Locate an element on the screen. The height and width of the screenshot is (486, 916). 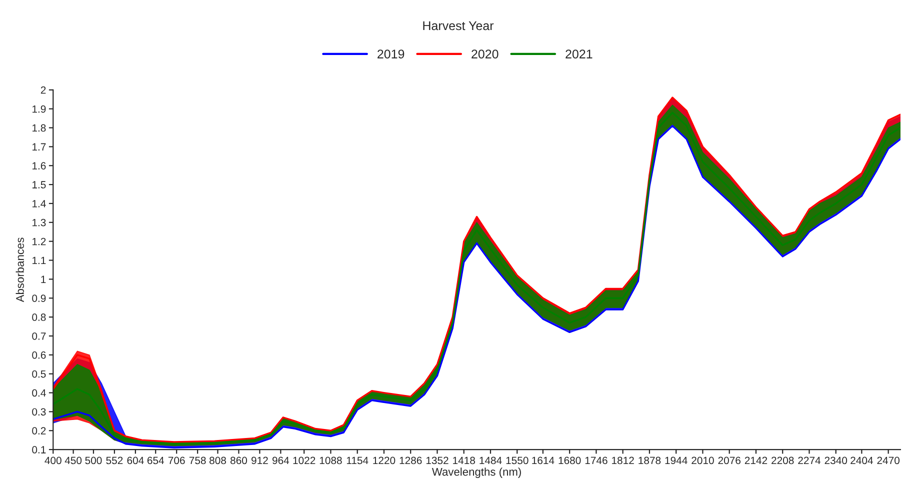
x-tick-label: 1878 is located at coordinates (649, 460).